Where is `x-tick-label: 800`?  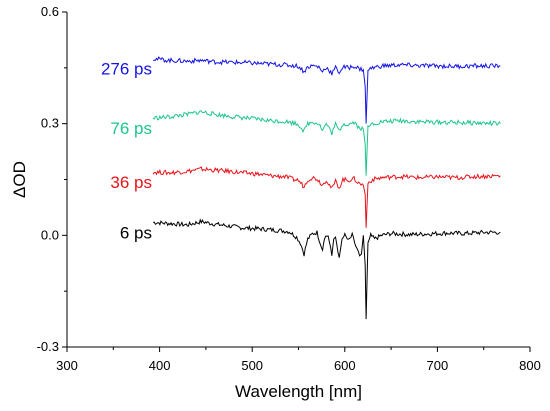
x-tick-label: 800 is located at coordinates (530, 365).